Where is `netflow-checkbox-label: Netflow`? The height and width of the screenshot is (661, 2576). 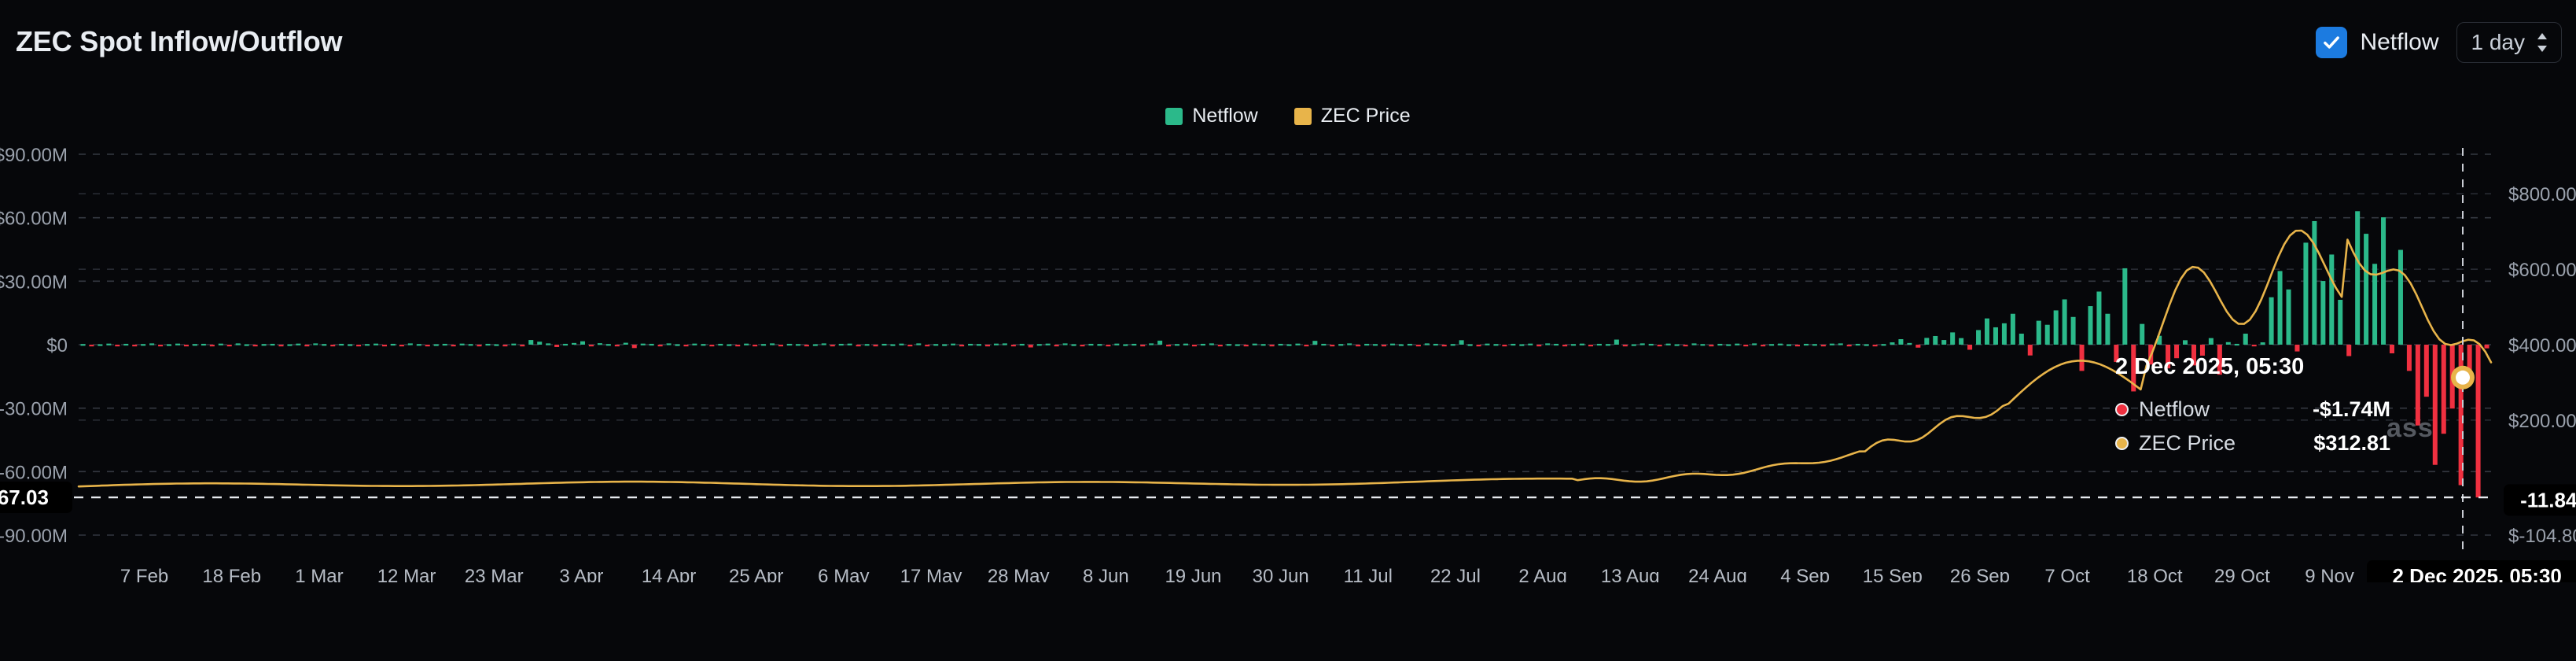
netflow-checkbox-label: Netflow is located at coordinates (2399, 42).